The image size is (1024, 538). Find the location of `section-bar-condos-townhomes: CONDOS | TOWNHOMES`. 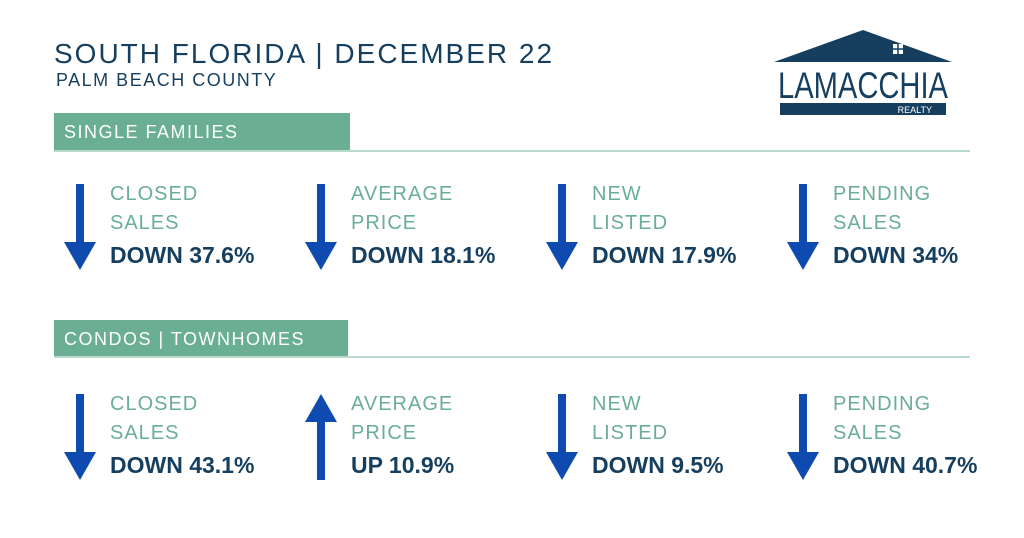

section-bar-condos-townhomes: CONDOS | TOWNHOMES is located at coordinates (201, 339).